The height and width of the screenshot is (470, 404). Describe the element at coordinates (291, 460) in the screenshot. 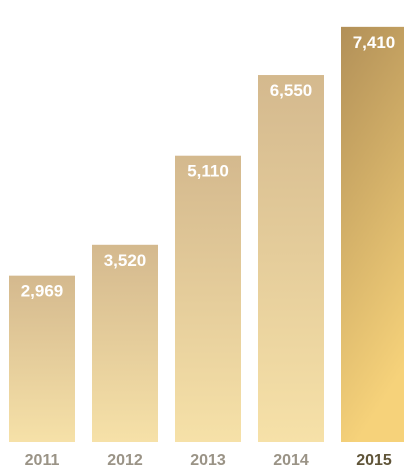

I see `x-tick-label-2014: 2014` at that location.